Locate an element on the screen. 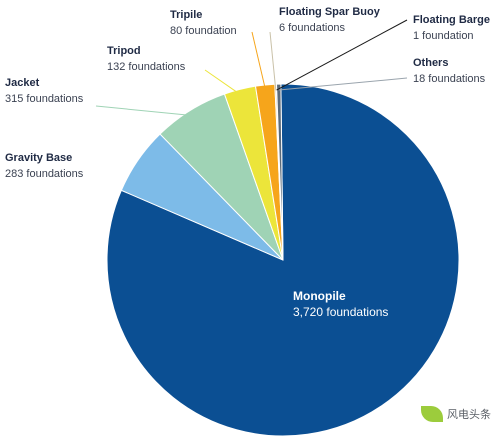 The width and height of the screenshot is (503, 438). slice-label-floating-spar-buoy: Floating Spar Buoy is located at coordinates (330, 12).